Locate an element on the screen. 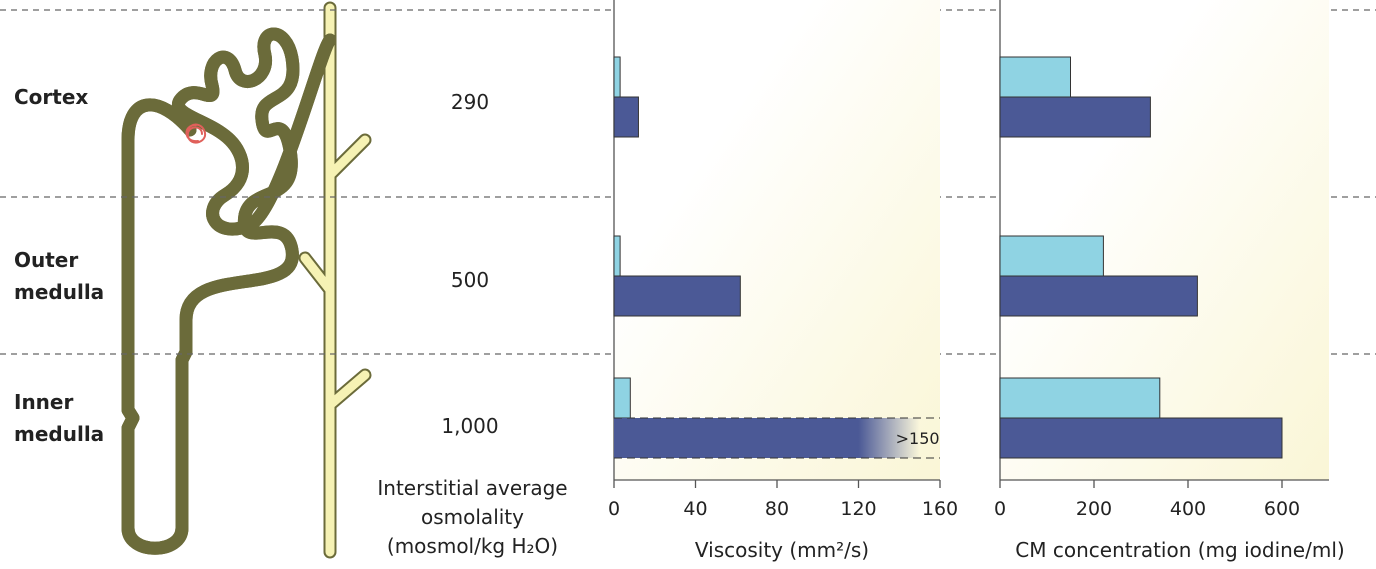 Image resolution: width=1376 pixels, height=569 pixels. zone-label: Outer medulla is located at coordinates (59, 276).